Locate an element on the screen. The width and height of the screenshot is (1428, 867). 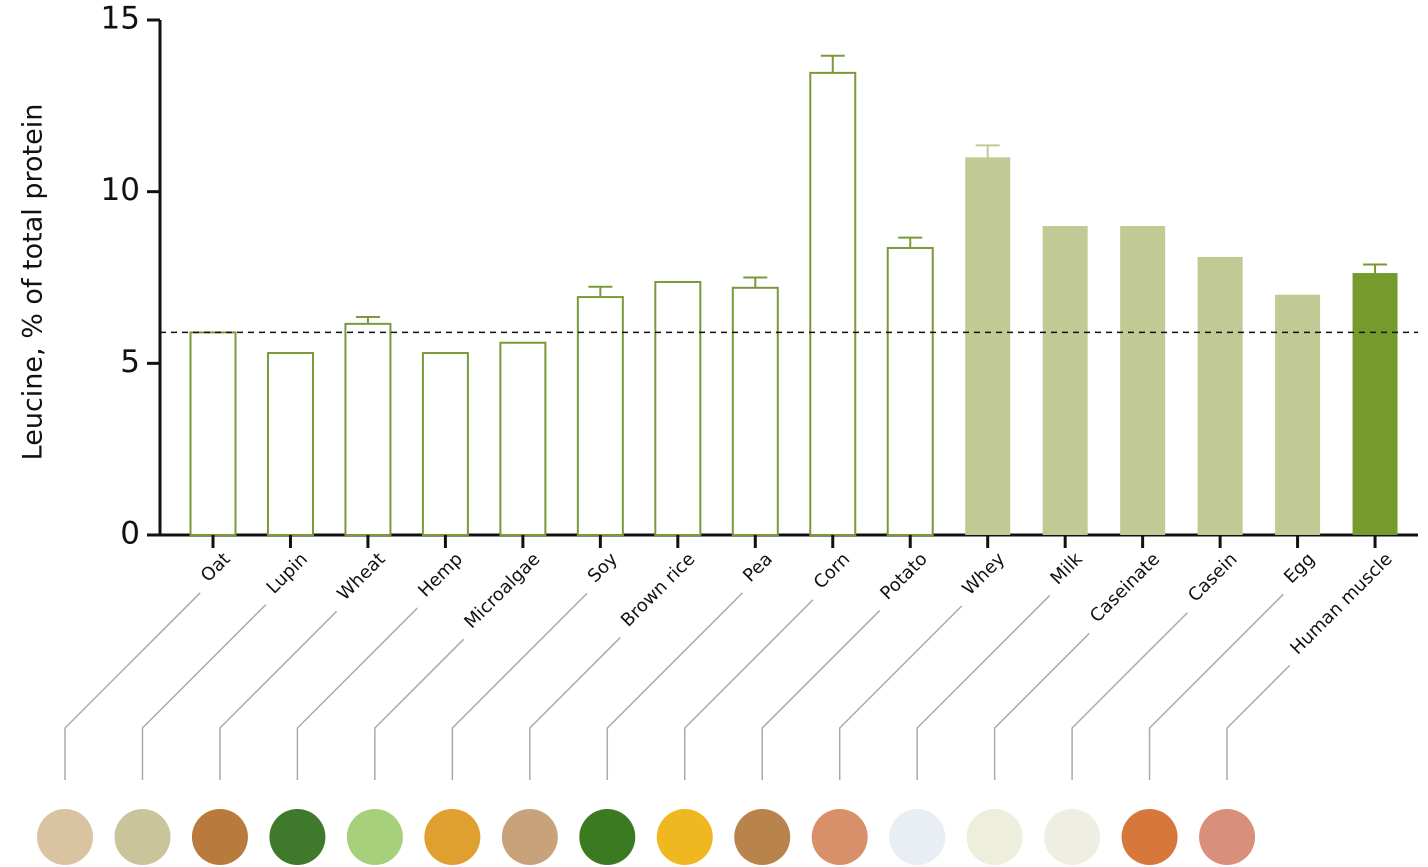
x-tick-label: Brown rice is located at coordinates (658, 590).